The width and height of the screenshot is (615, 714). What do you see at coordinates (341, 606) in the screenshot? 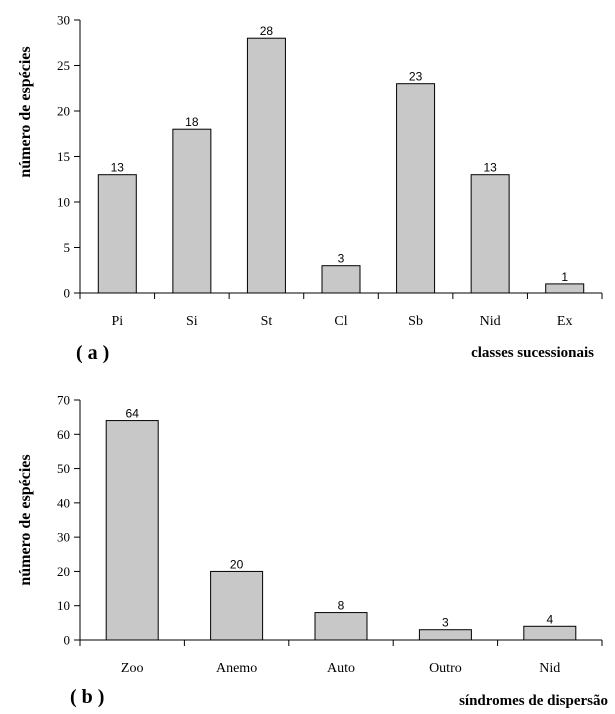
I see `data-label: 8` at bounding box center [341, 606].